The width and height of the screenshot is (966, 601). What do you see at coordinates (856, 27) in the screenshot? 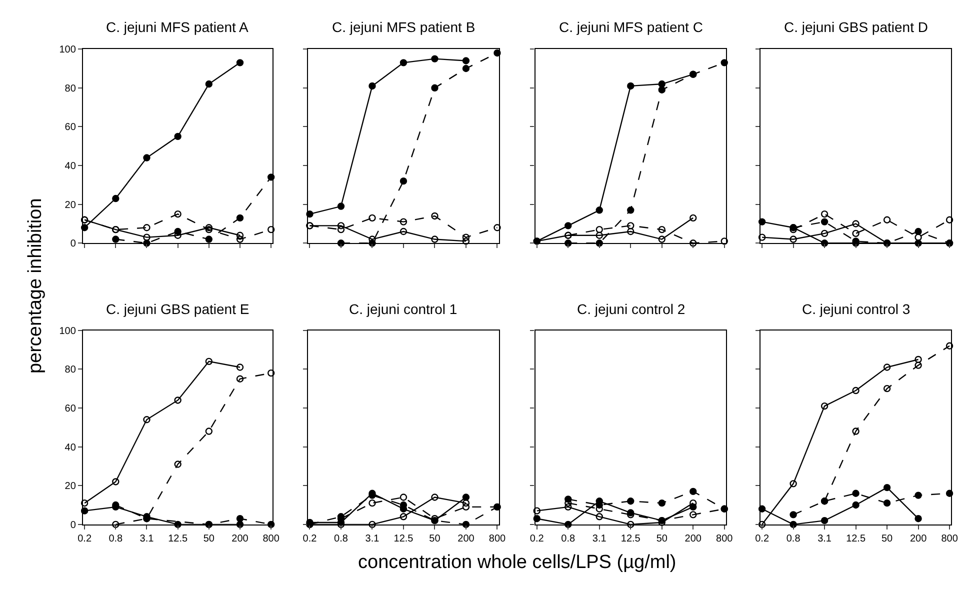
I see `chart-title: C. jejuni GBS patient D` at bounding box center [856, 27].